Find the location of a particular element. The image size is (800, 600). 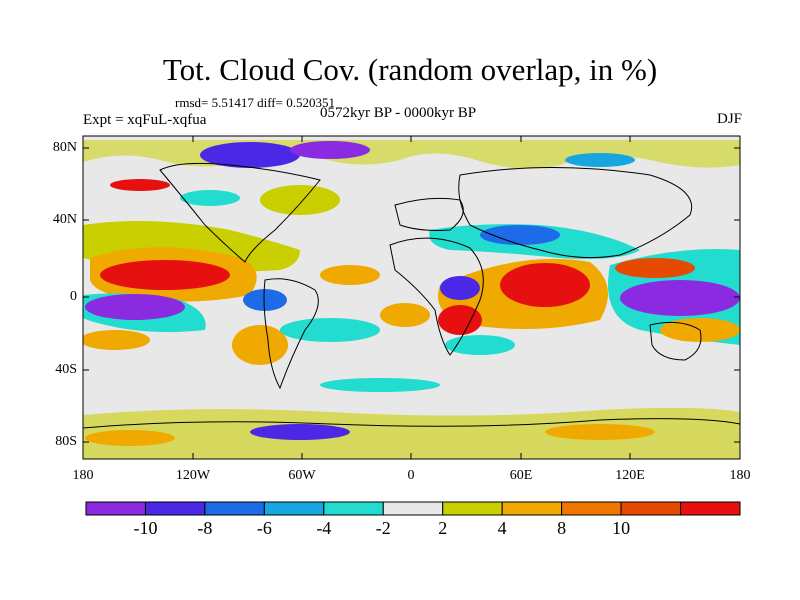

colorbar-label: -4 is located at coordinates (324, 528).